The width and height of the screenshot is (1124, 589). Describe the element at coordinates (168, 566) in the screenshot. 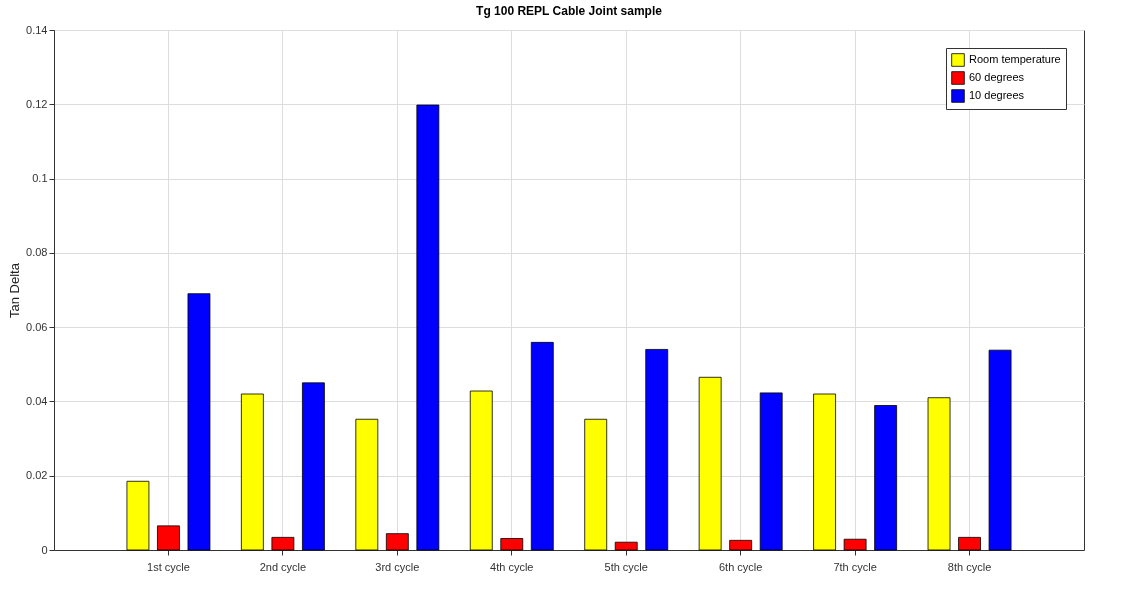

I see `x-tick-label: 1st cycle` at that location.